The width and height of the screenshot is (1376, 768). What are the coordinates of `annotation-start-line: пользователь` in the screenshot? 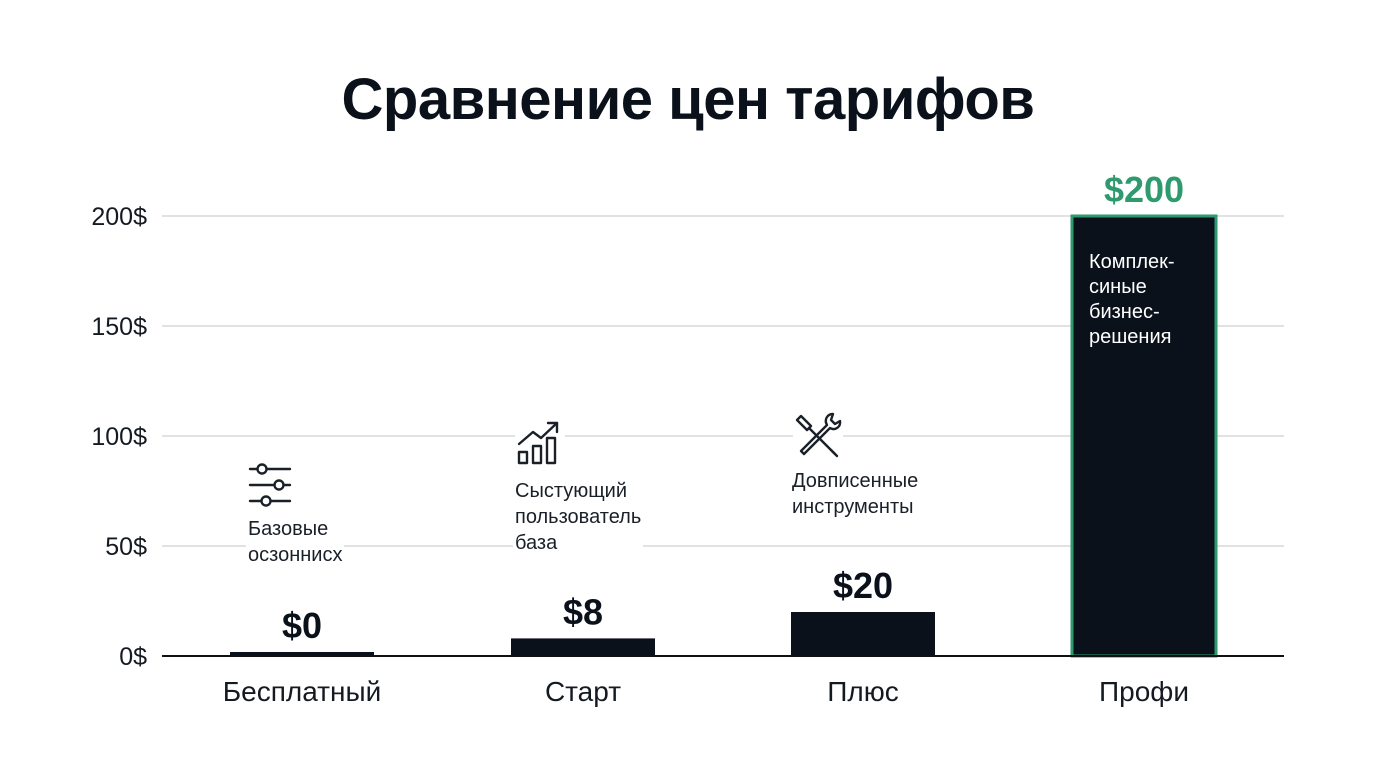 It's located at (578, 517).